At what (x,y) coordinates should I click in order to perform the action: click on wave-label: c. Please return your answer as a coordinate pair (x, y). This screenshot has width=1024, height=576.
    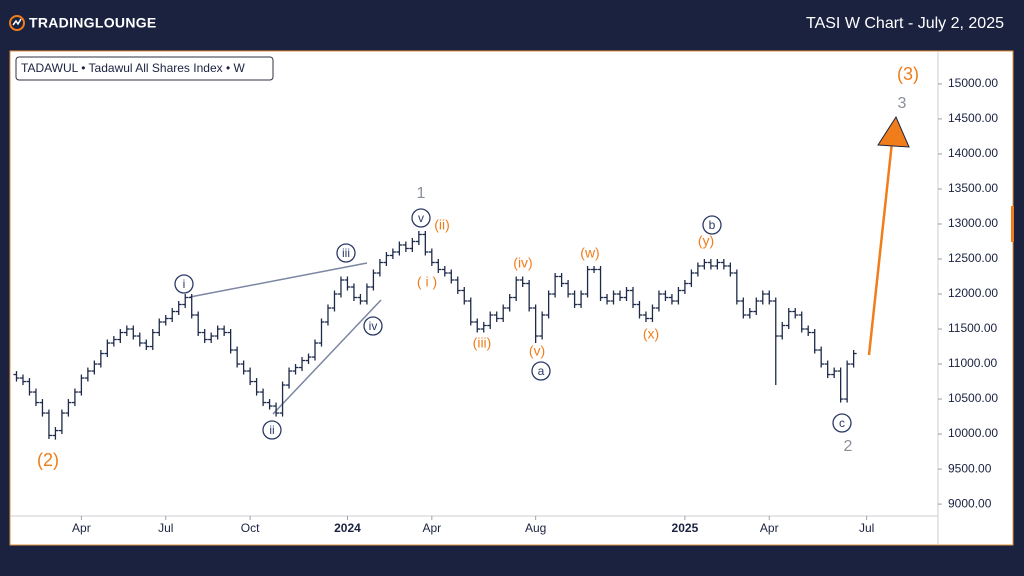
    Looking at the image, I should click on (842, 423).